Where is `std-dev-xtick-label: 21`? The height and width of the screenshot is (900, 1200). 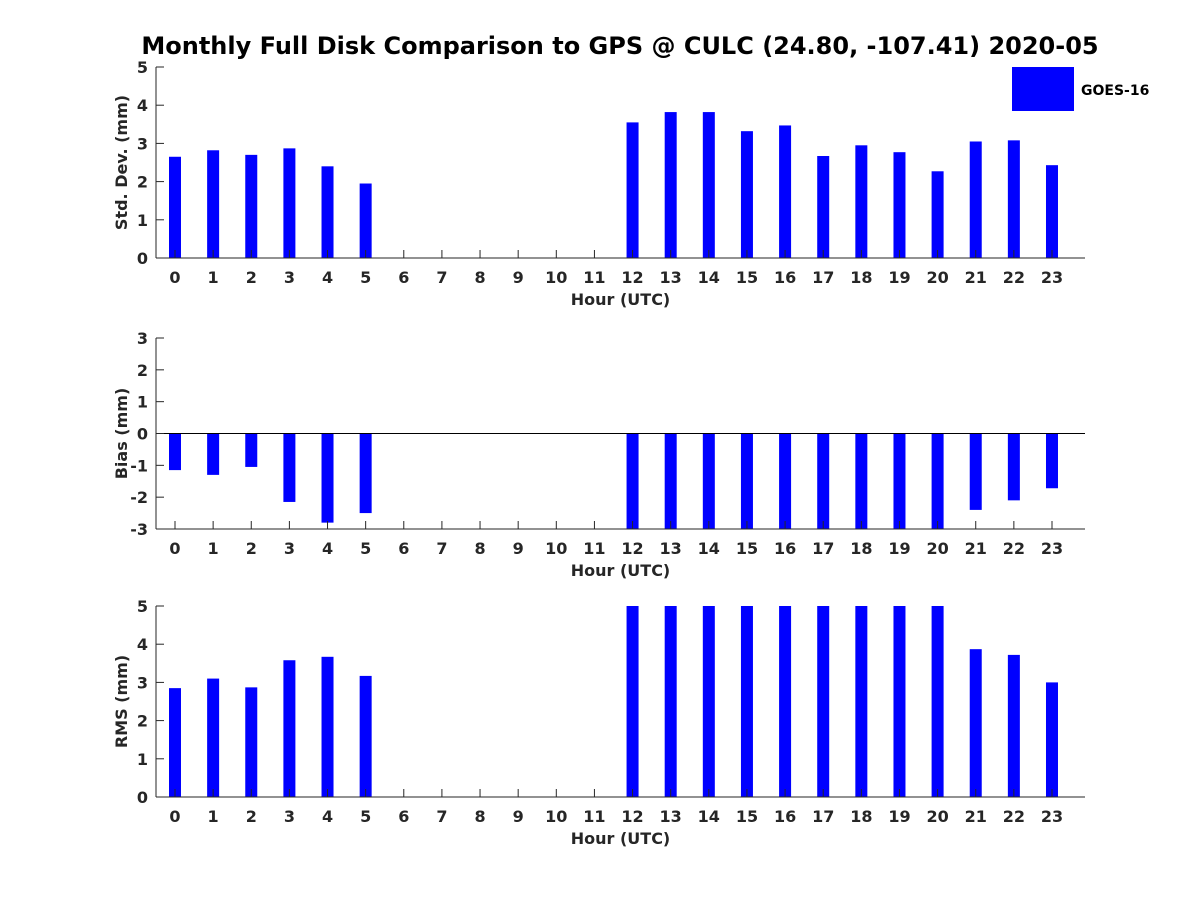
std-dev-xtick-label: 21 is located at coordinates (976, 277).